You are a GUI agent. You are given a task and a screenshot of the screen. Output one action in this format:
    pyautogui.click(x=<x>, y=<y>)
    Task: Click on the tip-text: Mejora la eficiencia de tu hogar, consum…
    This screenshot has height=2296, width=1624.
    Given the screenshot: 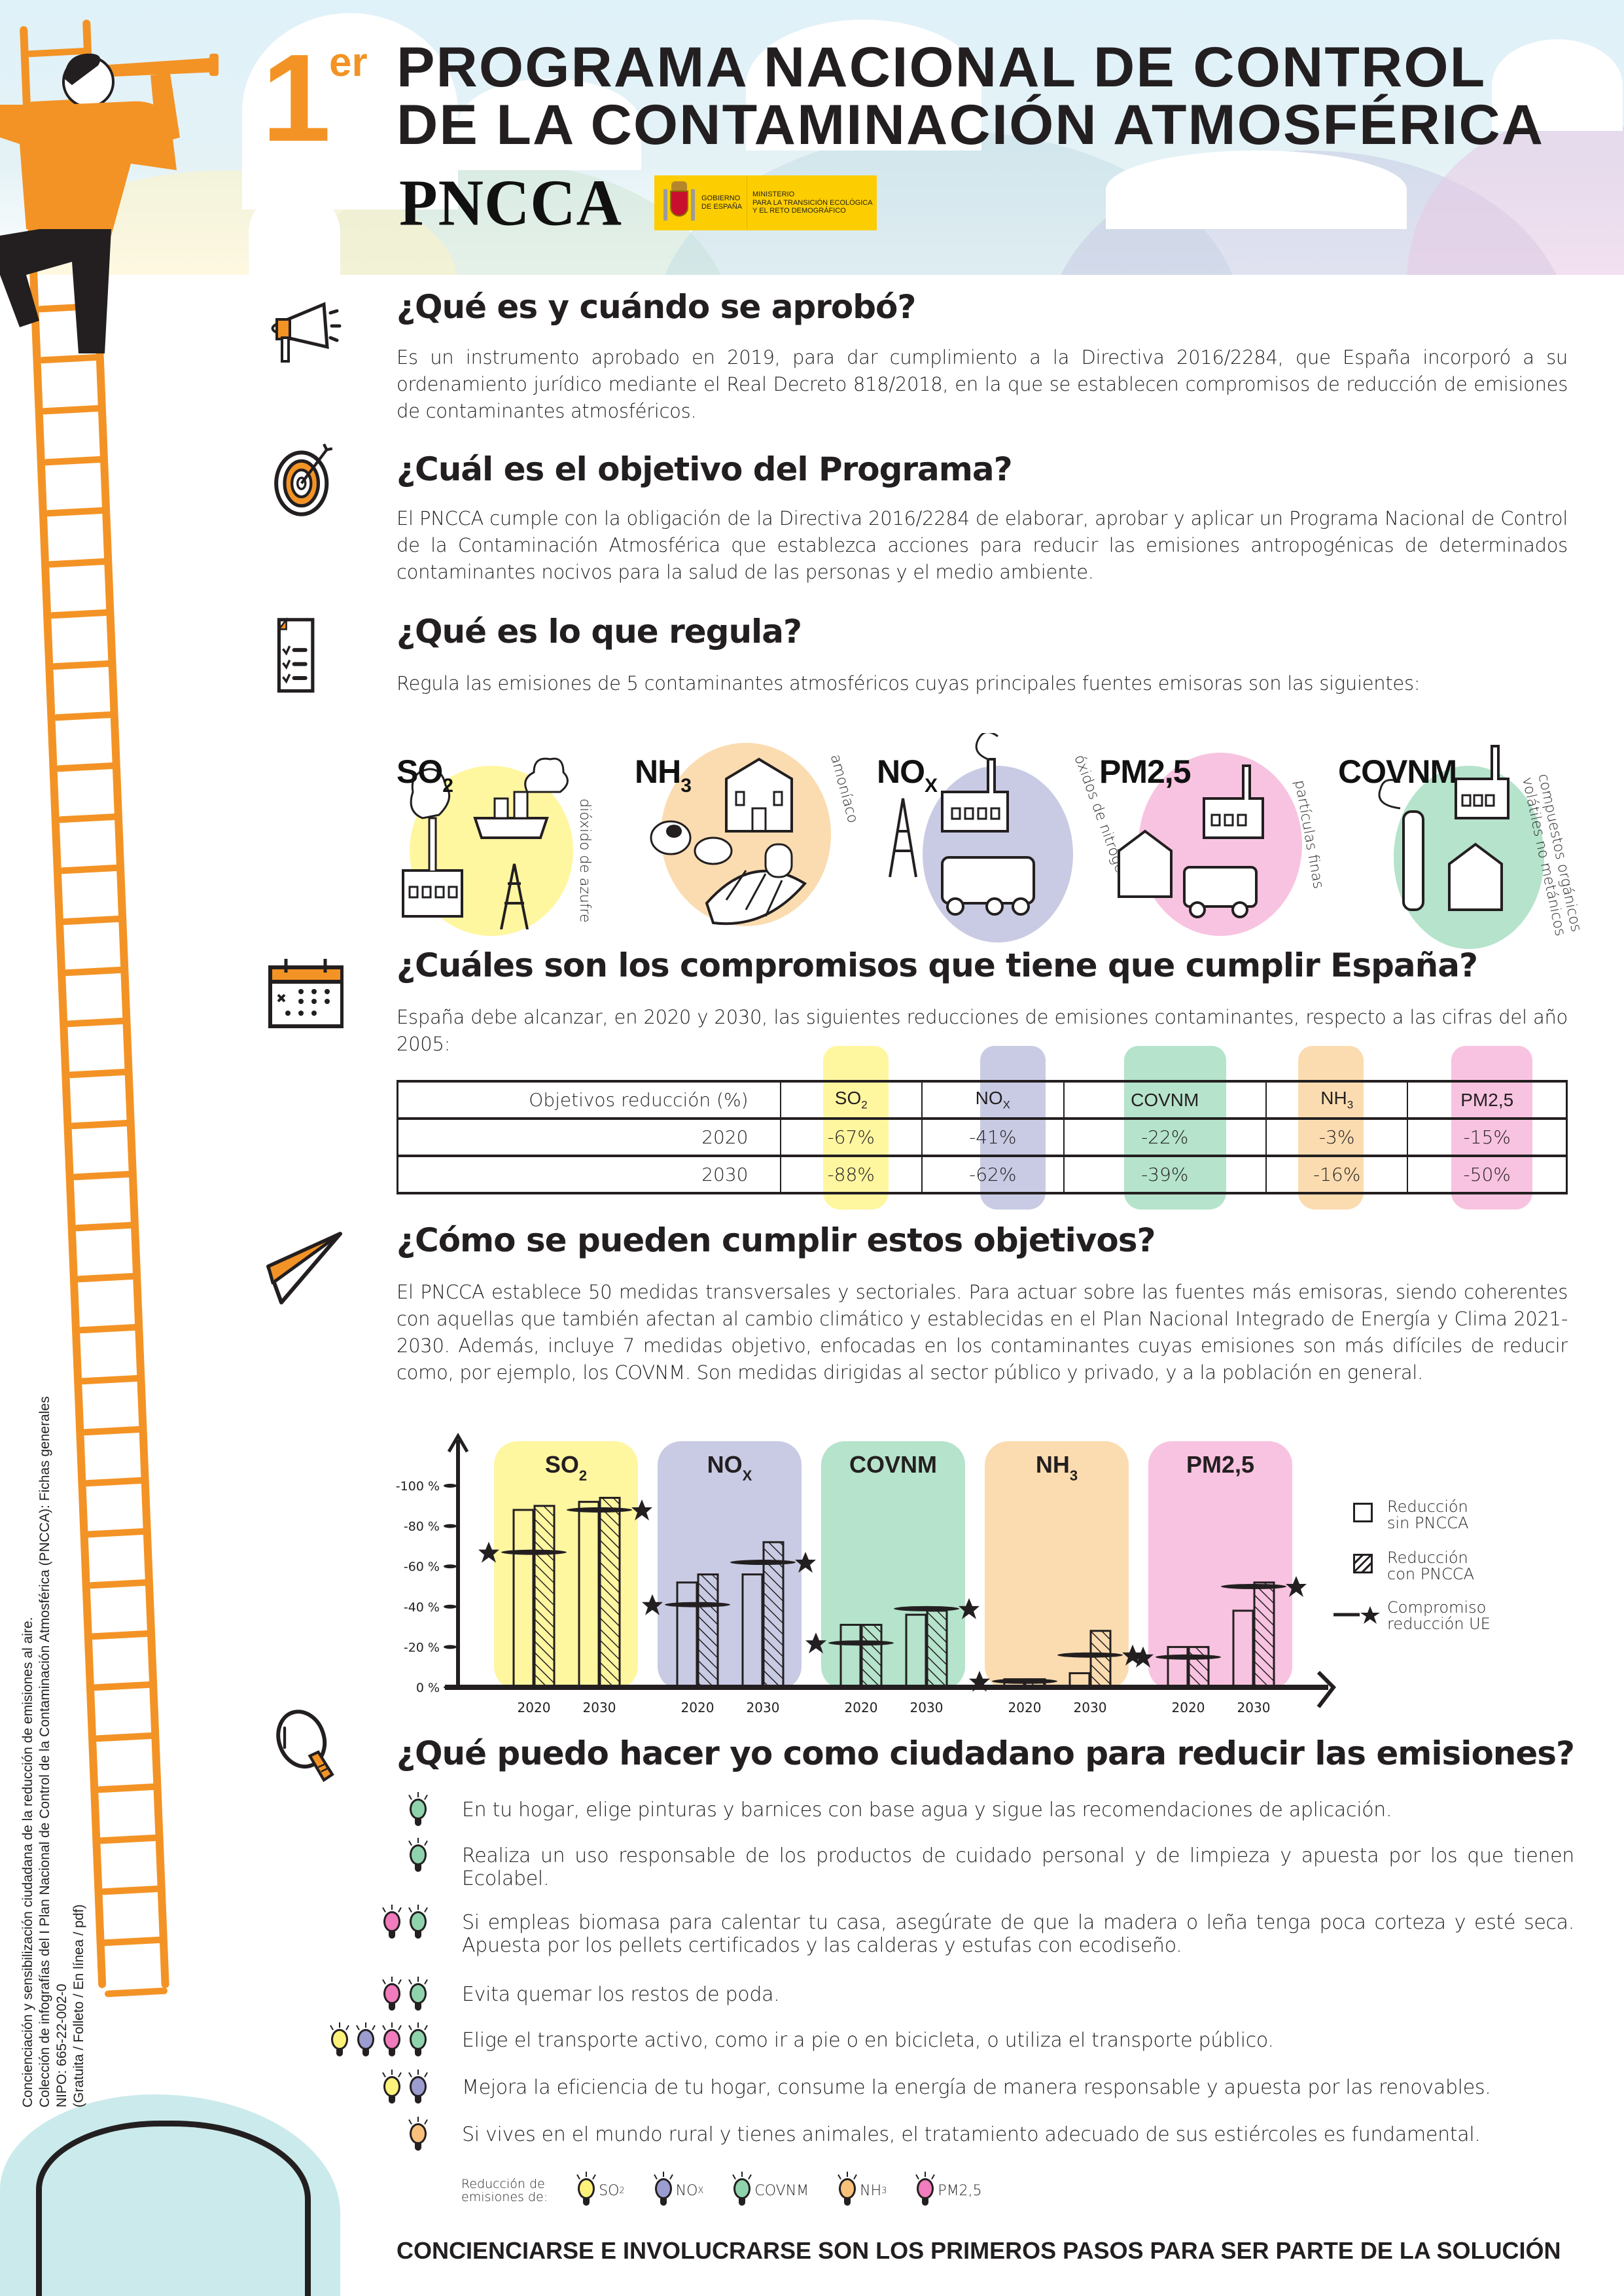 What is the action you would take?
    pyautogui.click(x=976, y=2087)
    